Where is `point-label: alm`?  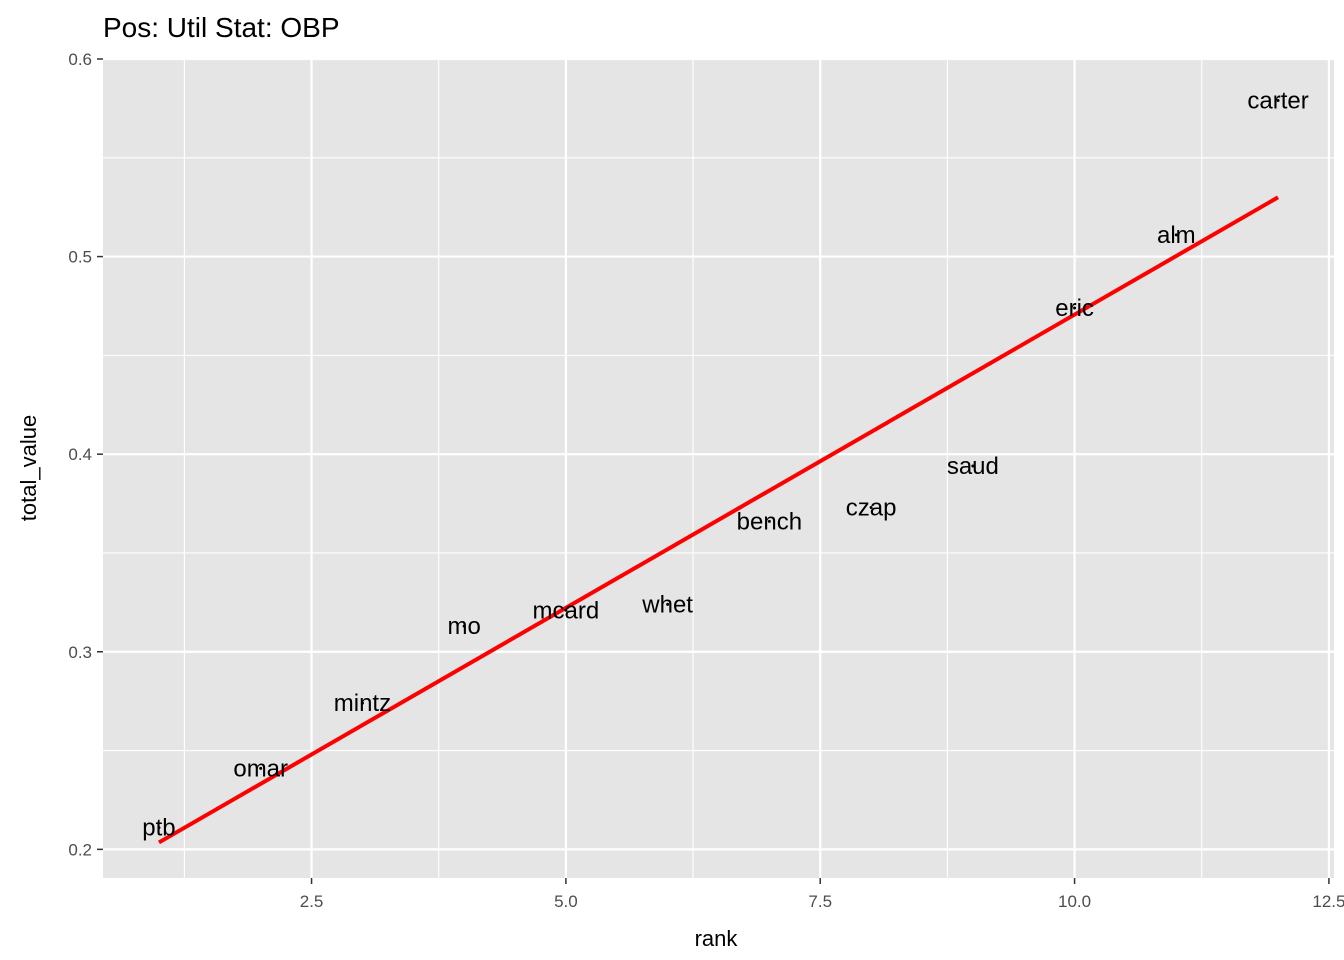
point-label: alm is located at coordinates (1176, 235).